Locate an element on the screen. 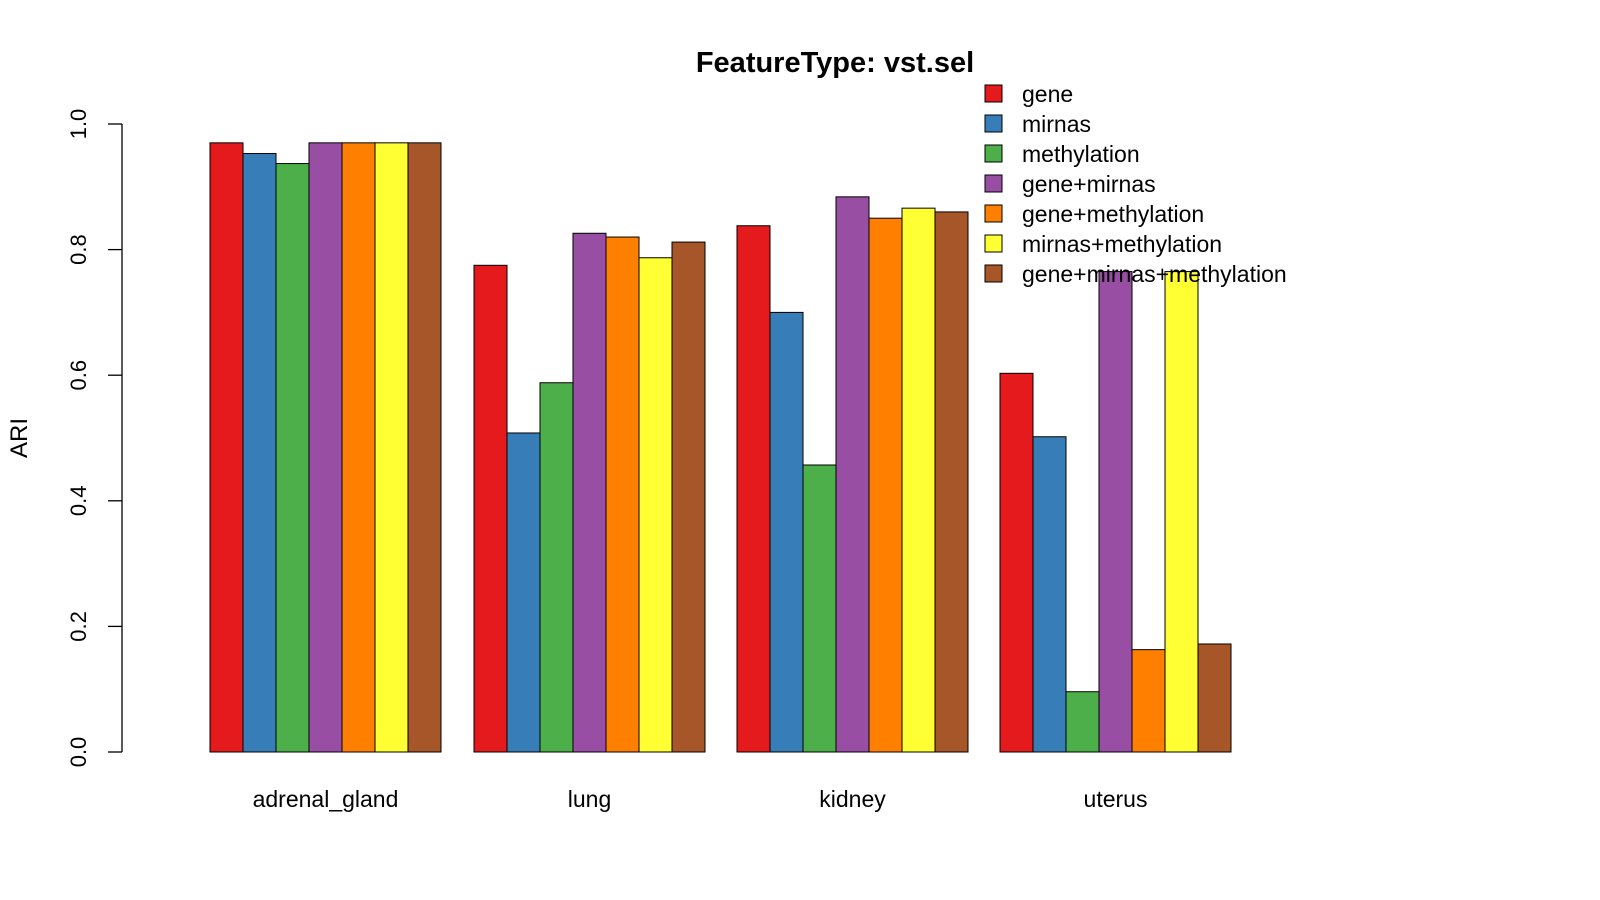 This screenshot has height=900, width=1600. bar-adrenal_gland-gene+mirnas is located at coordinates (325, 447).